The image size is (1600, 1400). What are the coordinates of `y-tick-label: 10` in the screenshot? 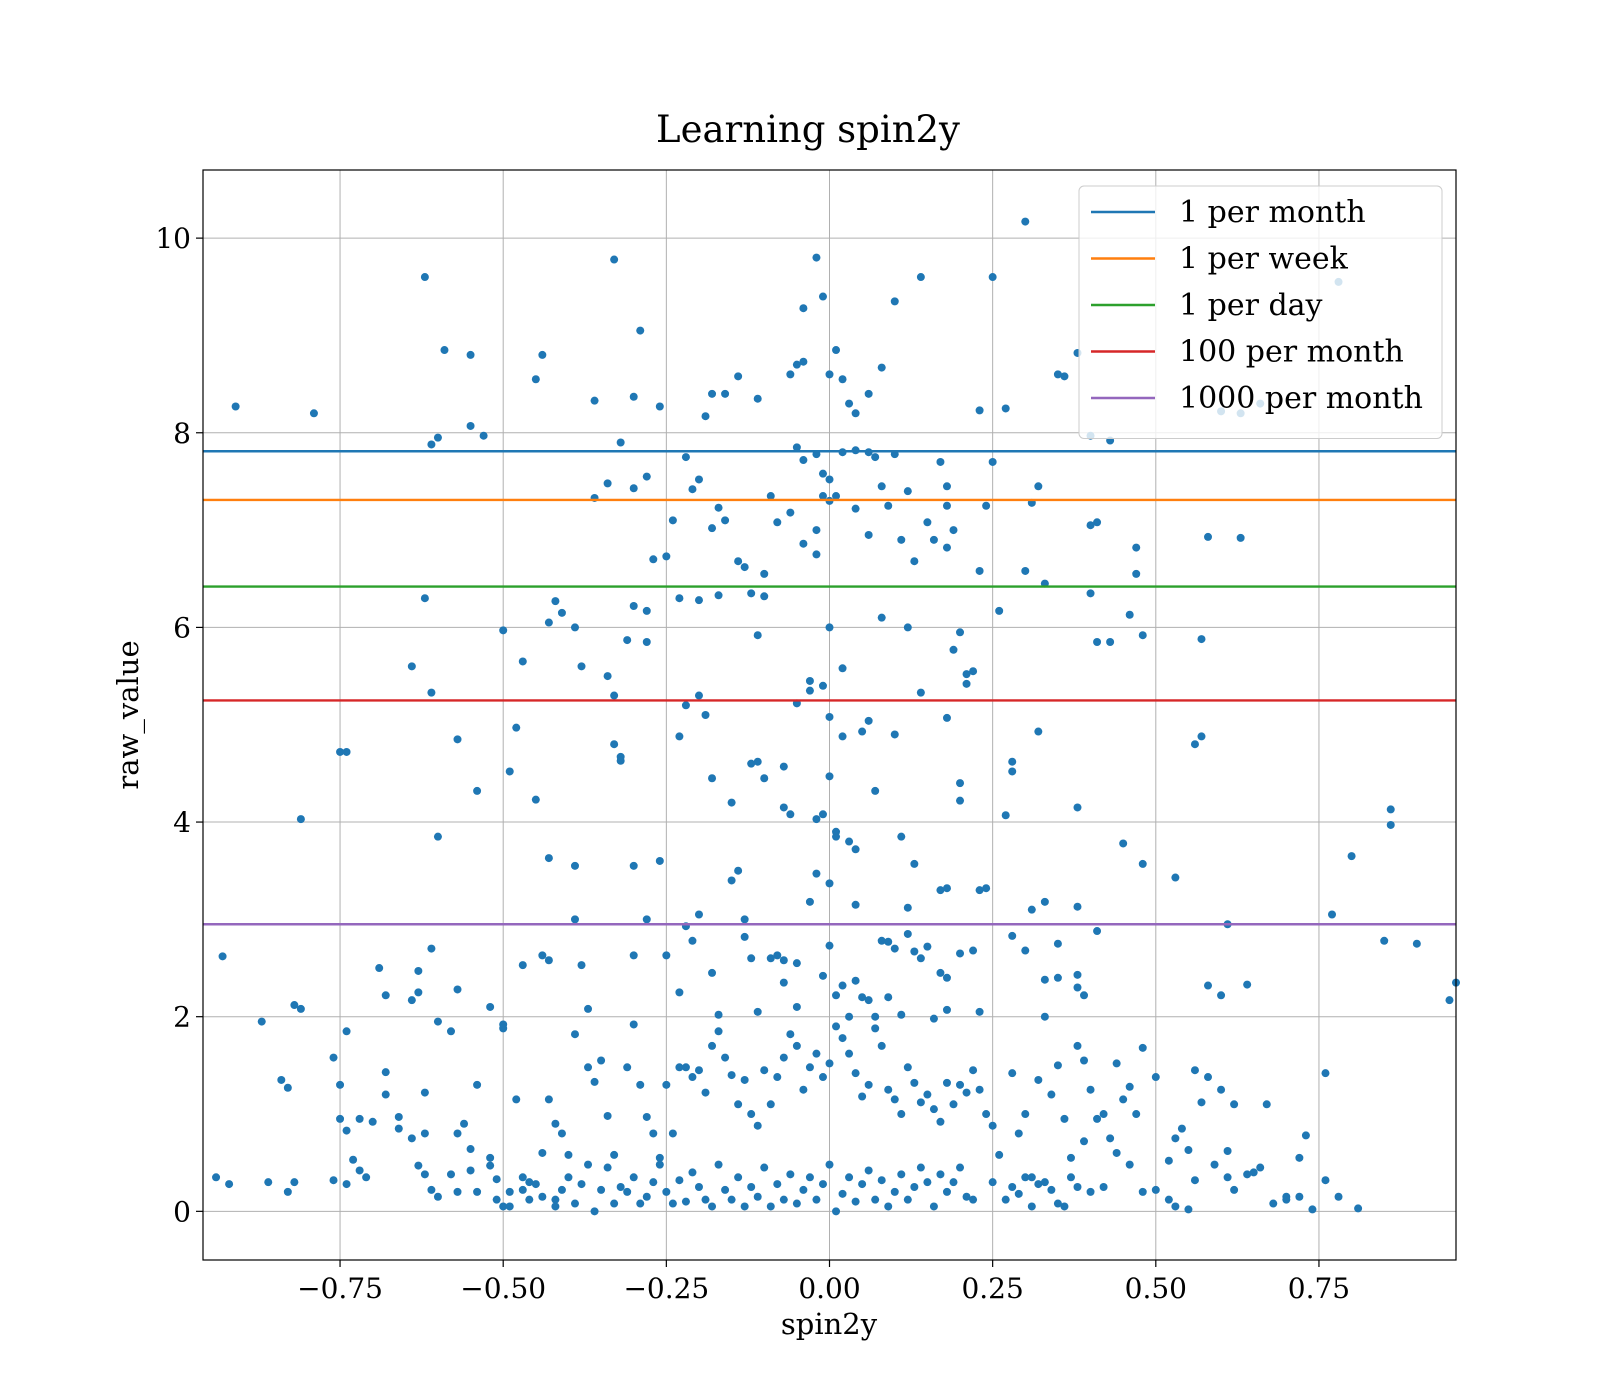 It's located at (173, 238).